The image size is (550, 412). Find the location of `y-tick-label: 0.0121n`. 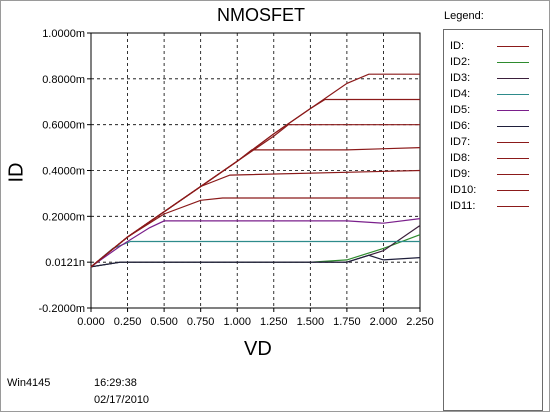

y-tick-label: 0.0121n is located at coordinates (65, 263).